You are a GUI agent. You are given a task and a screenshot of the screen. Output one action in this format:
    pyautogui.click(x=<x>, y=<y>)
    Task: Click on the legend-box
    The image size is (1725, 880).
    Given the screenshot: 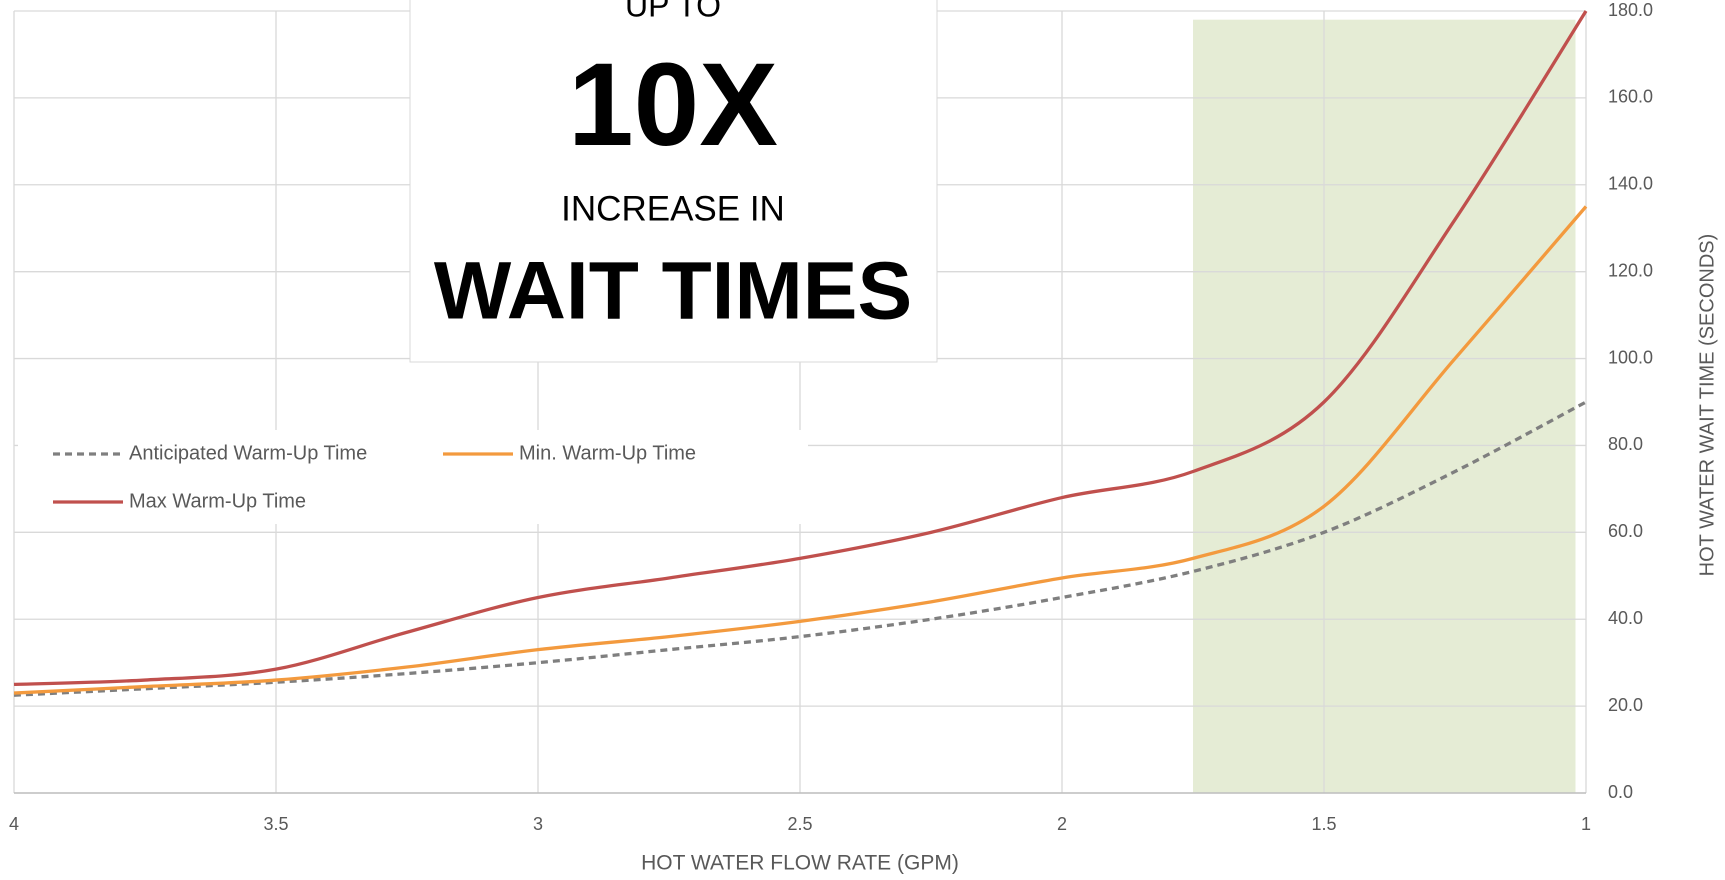 What is the action you would take?
    pyautogui.click(x=413, y=477)
    